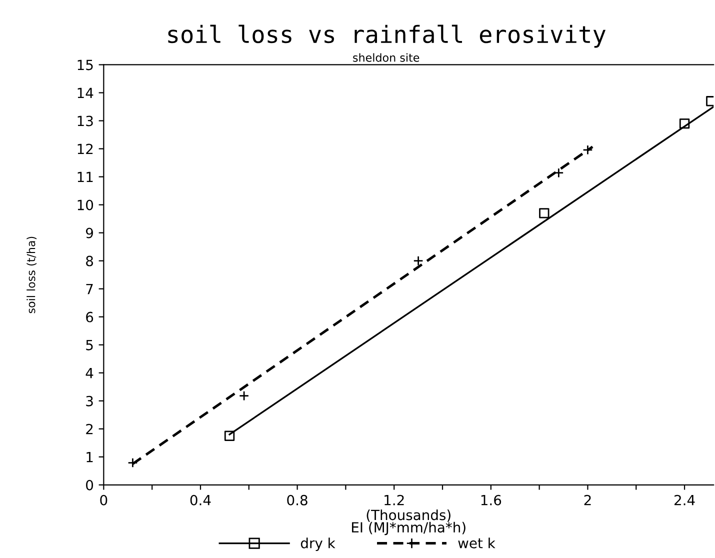 The image size is (715, 558). What do you see at coordinates (477, 543) in the screenshot?
I see `legend-label: wet k` at bounding box center [477, 543].